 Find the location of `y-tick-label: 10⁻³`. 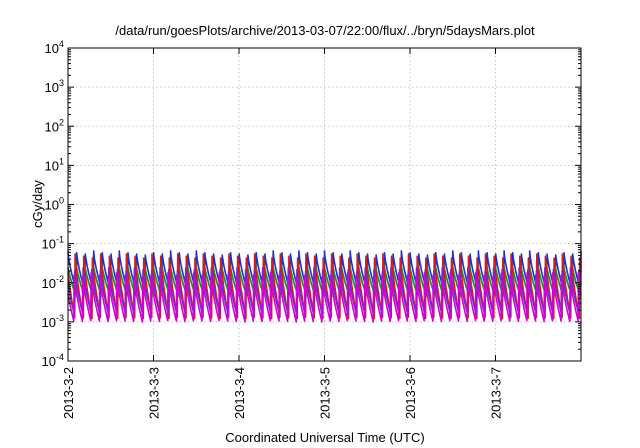

y-tick-label: 10⁻³ is located at coordinates (53, 321).